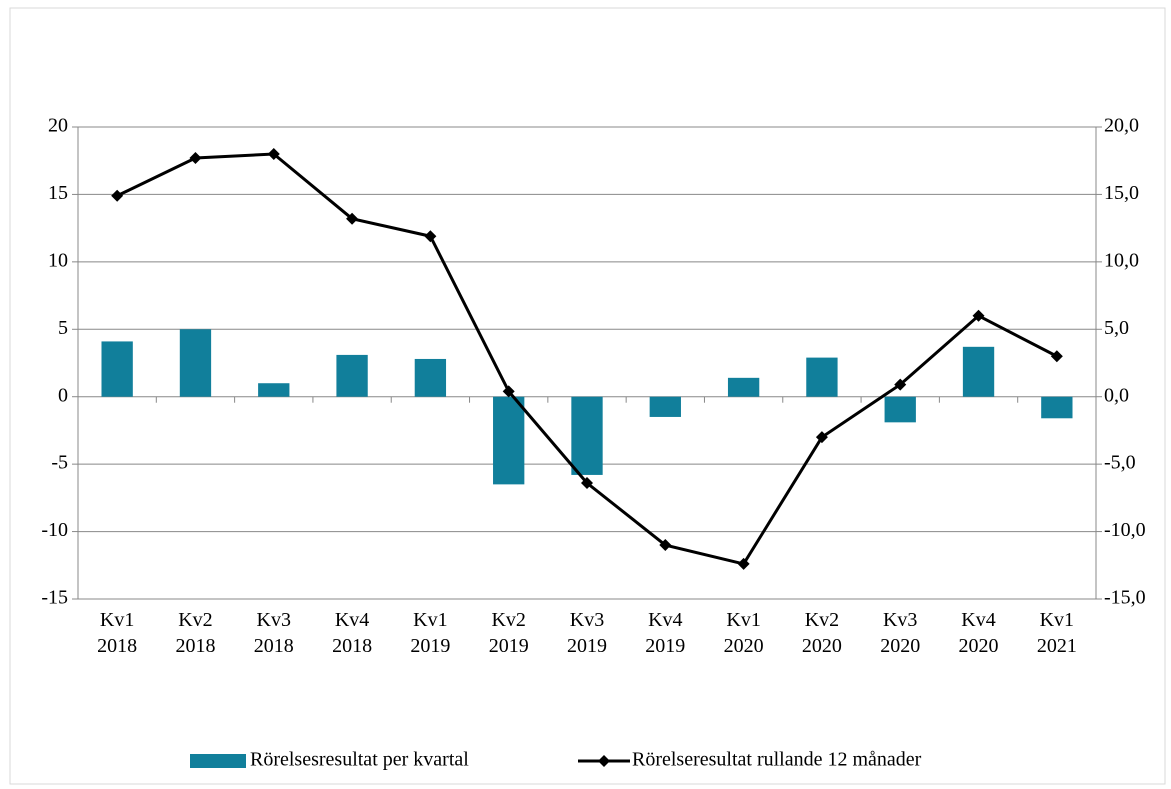 This screenshot has height=789, width=1171. I want to click on y-tick-label: 5, so click(63, 328).